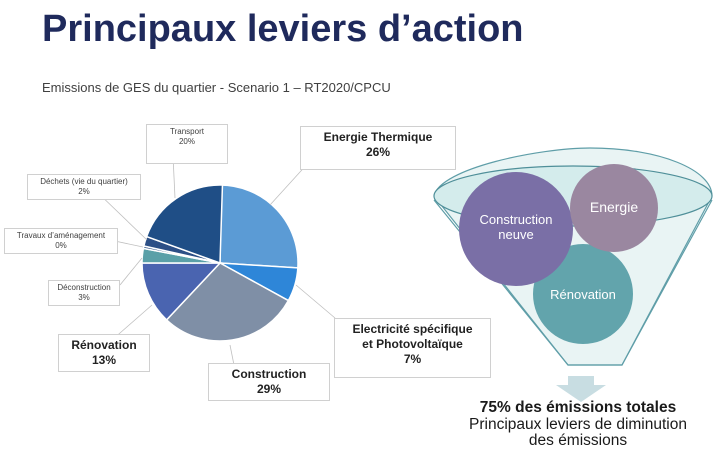 The height and width of the screenshot is (466, 720). I want to click on circle-energie, so click(614, 208).